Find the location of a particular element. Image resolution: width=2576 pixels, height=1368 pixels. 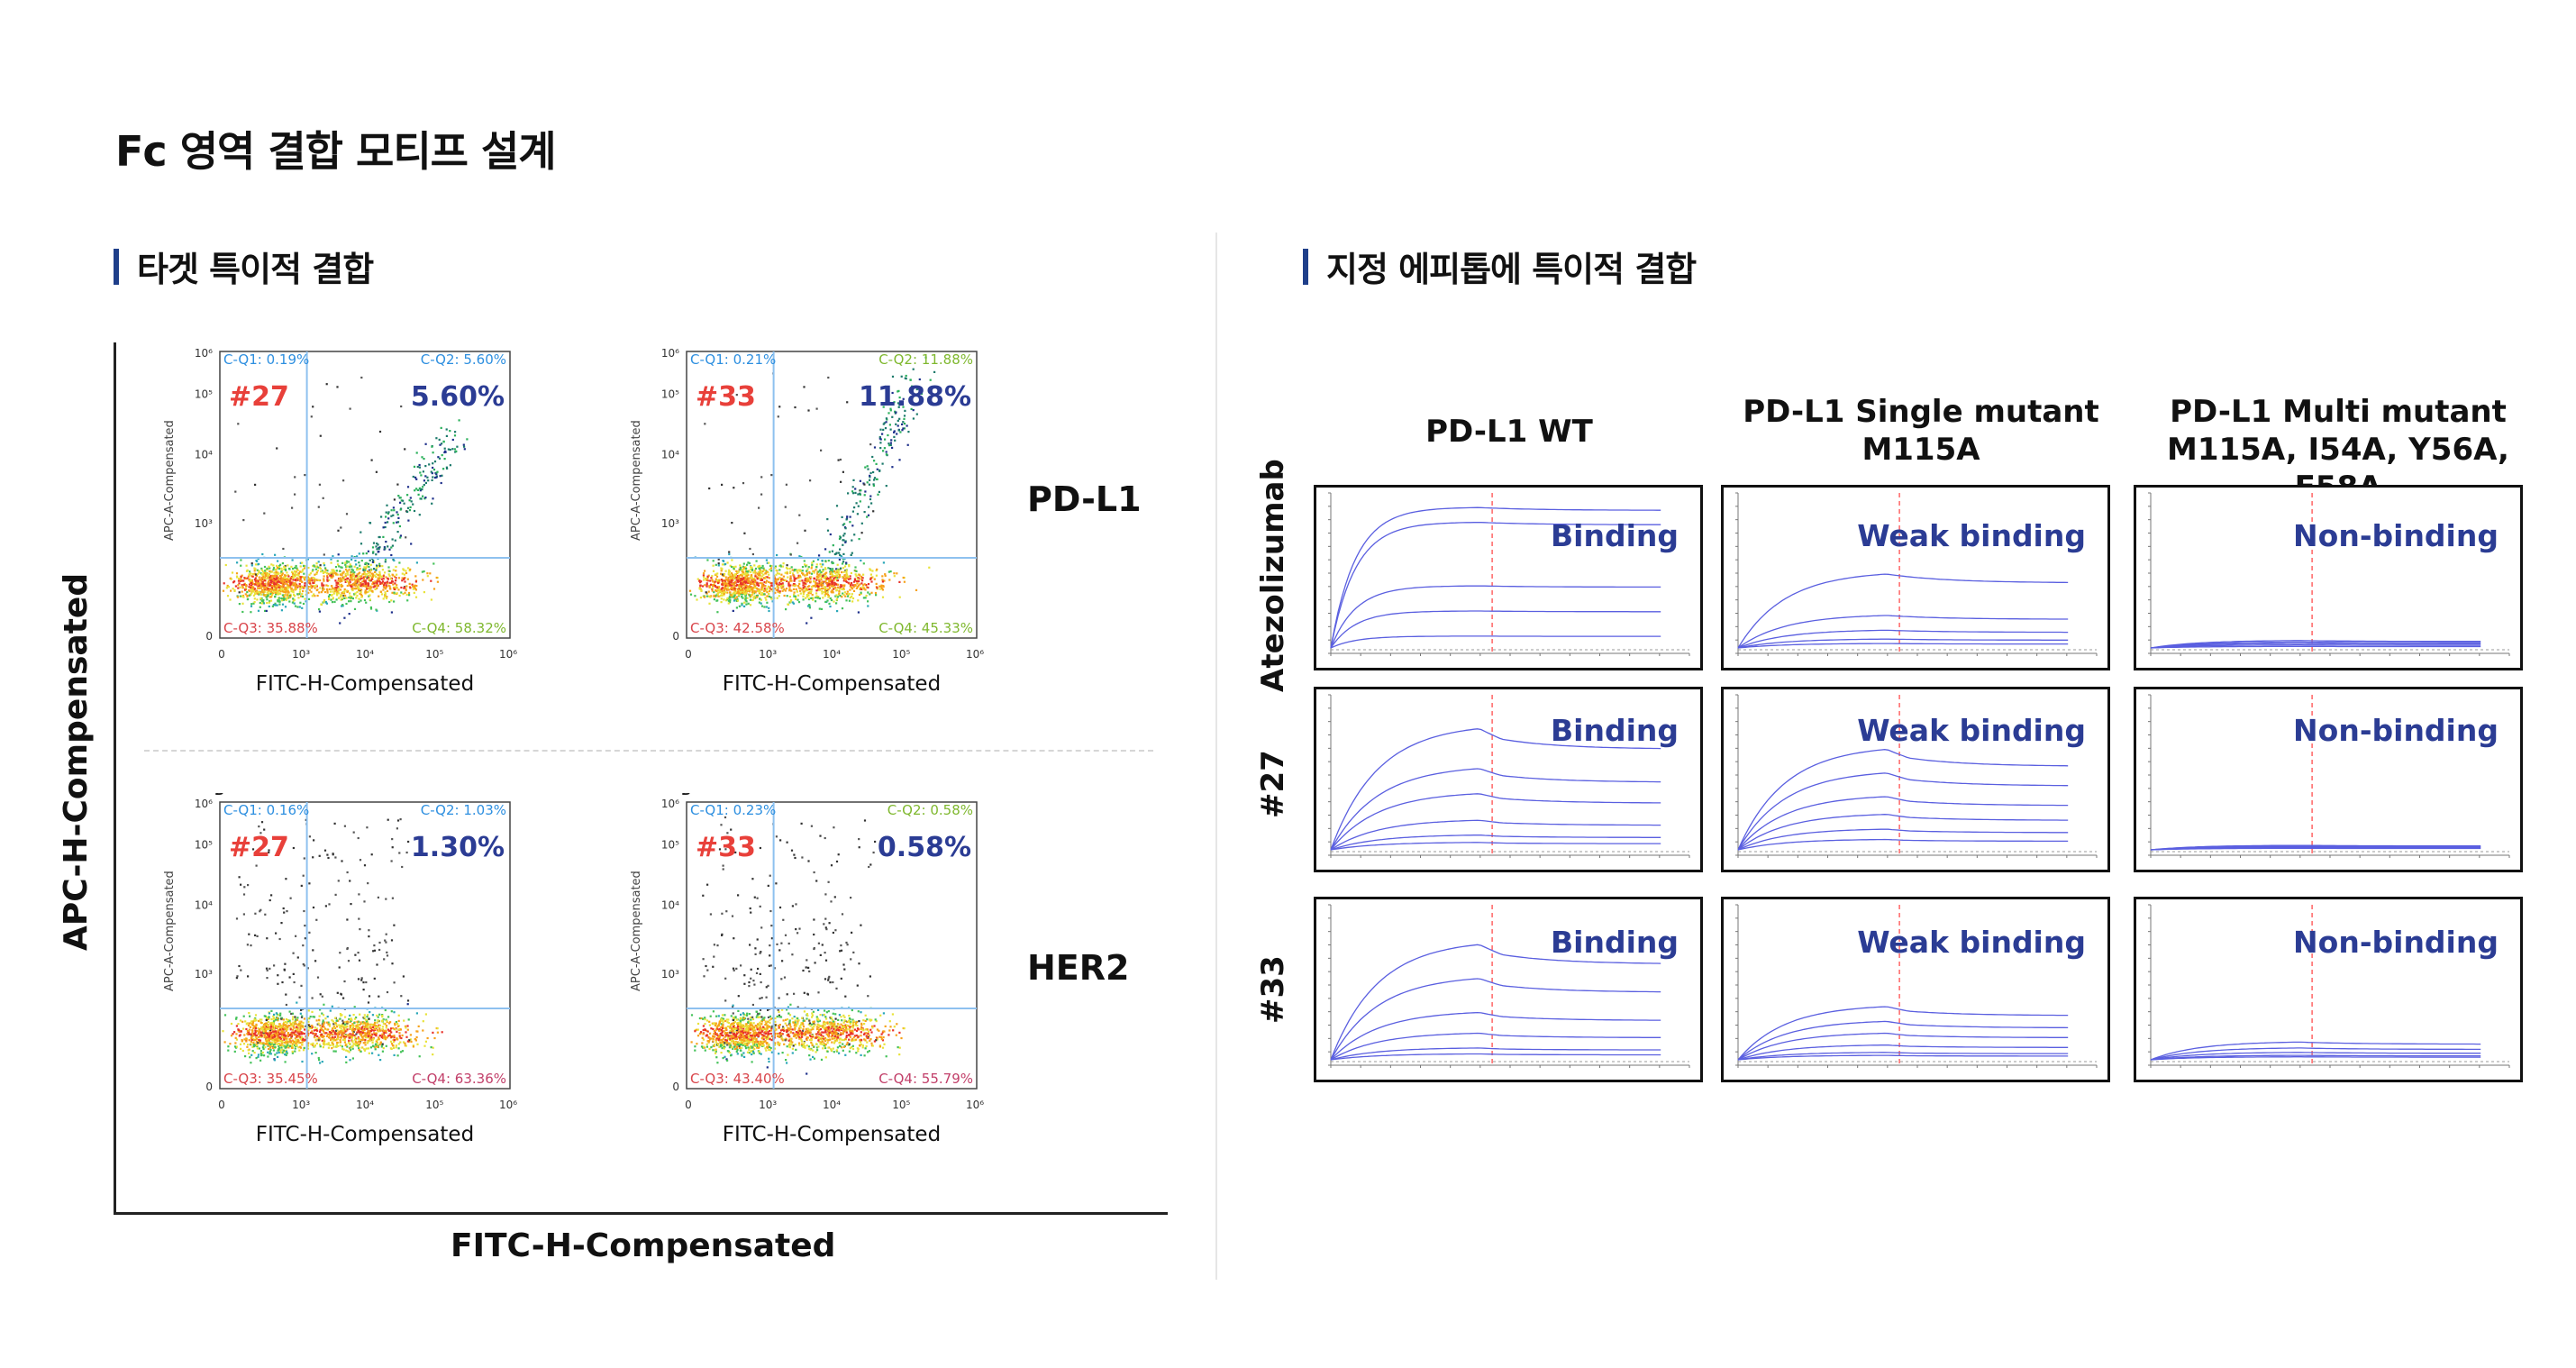

flow-event-cloud is located at coordinates (345, 501).